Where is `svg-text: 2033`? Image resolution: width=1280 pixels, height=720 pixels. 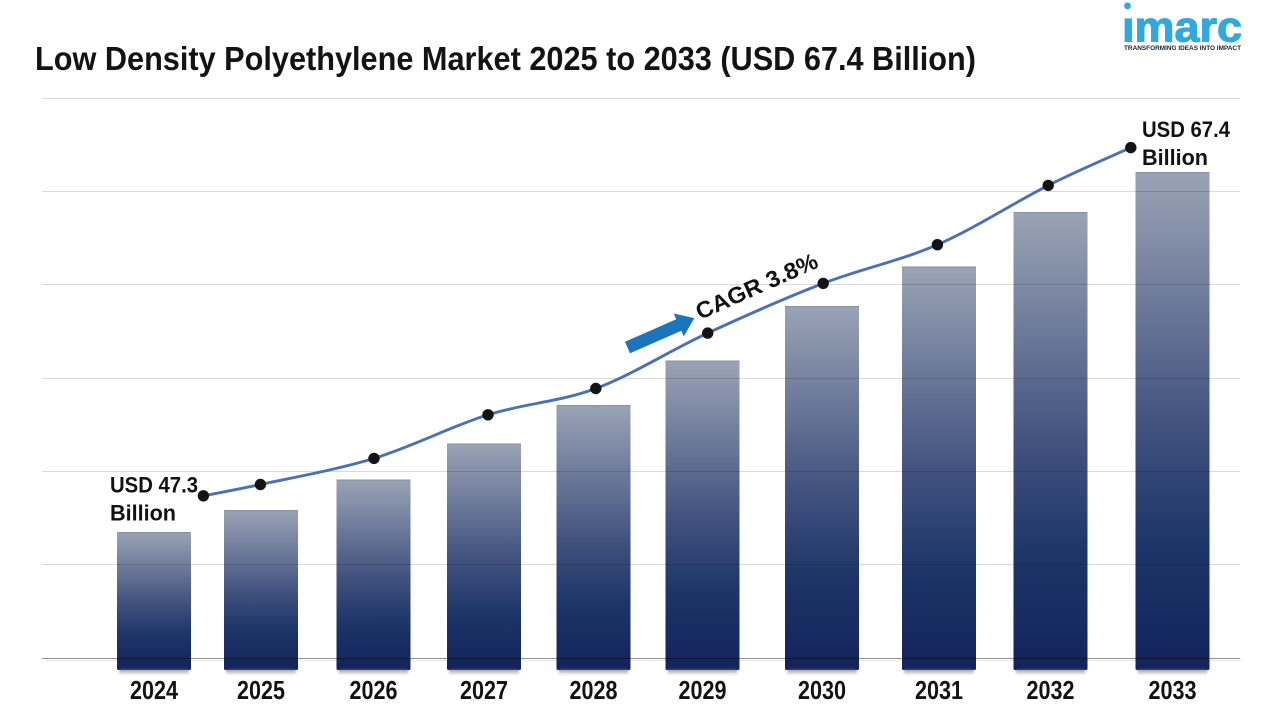 svg-text: 2033 is located at coordinates (1173, 690).